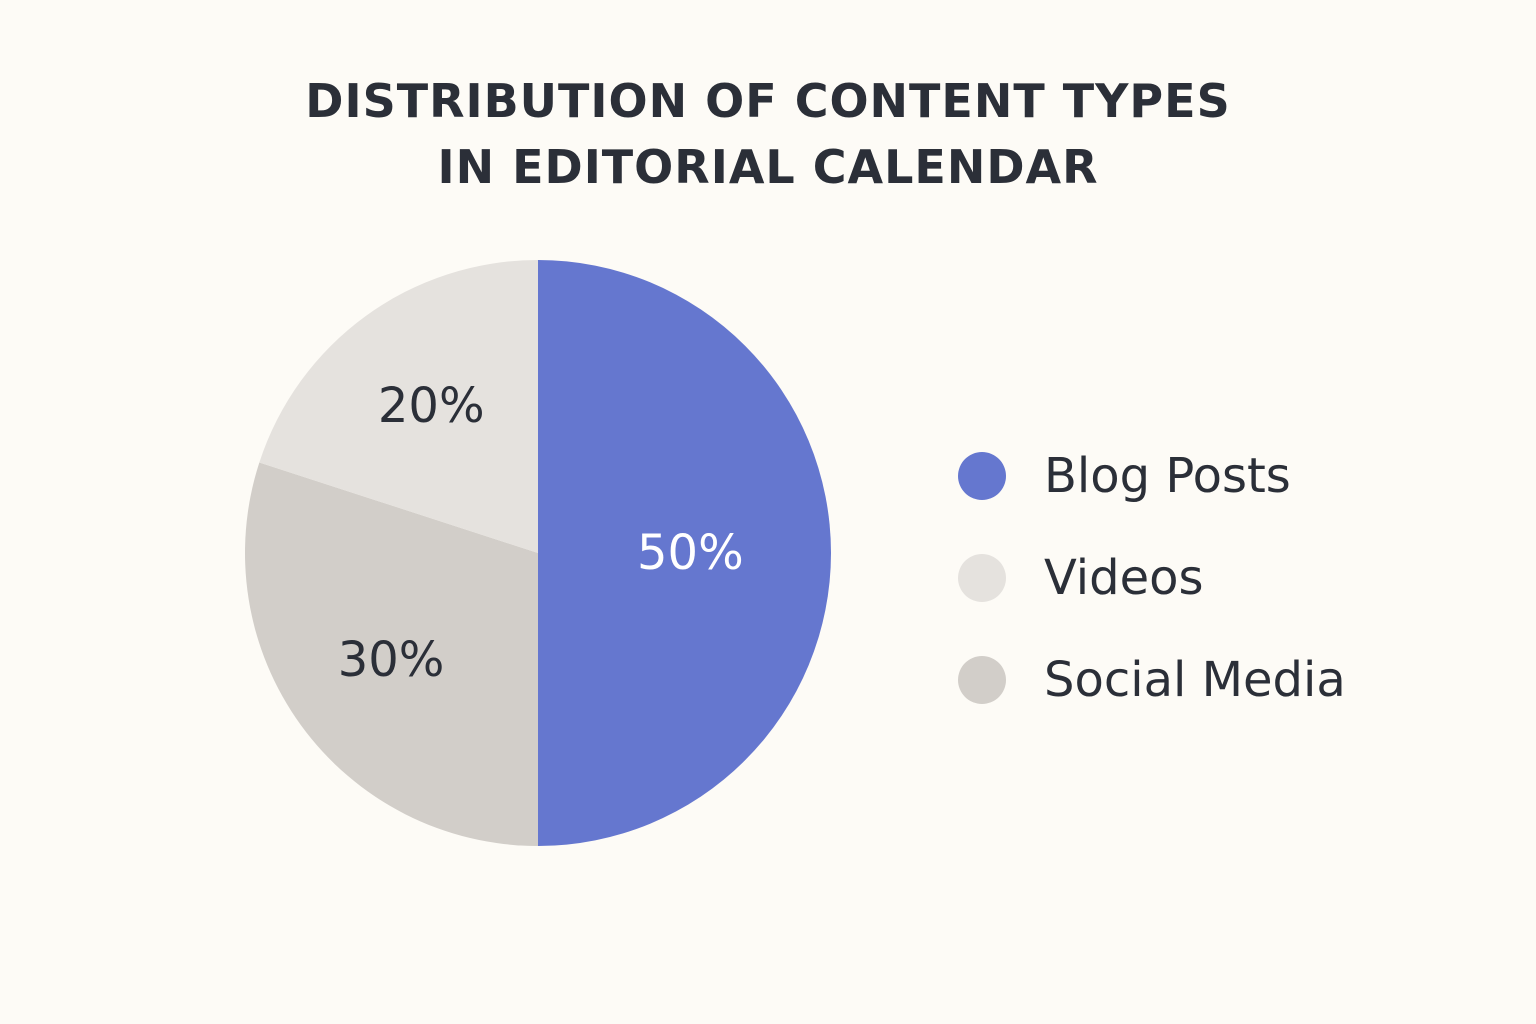 Image resolution: width=1536 pixels, height=1024 pixels. I want to click on pie-slice-social-media, so click(391, 654).